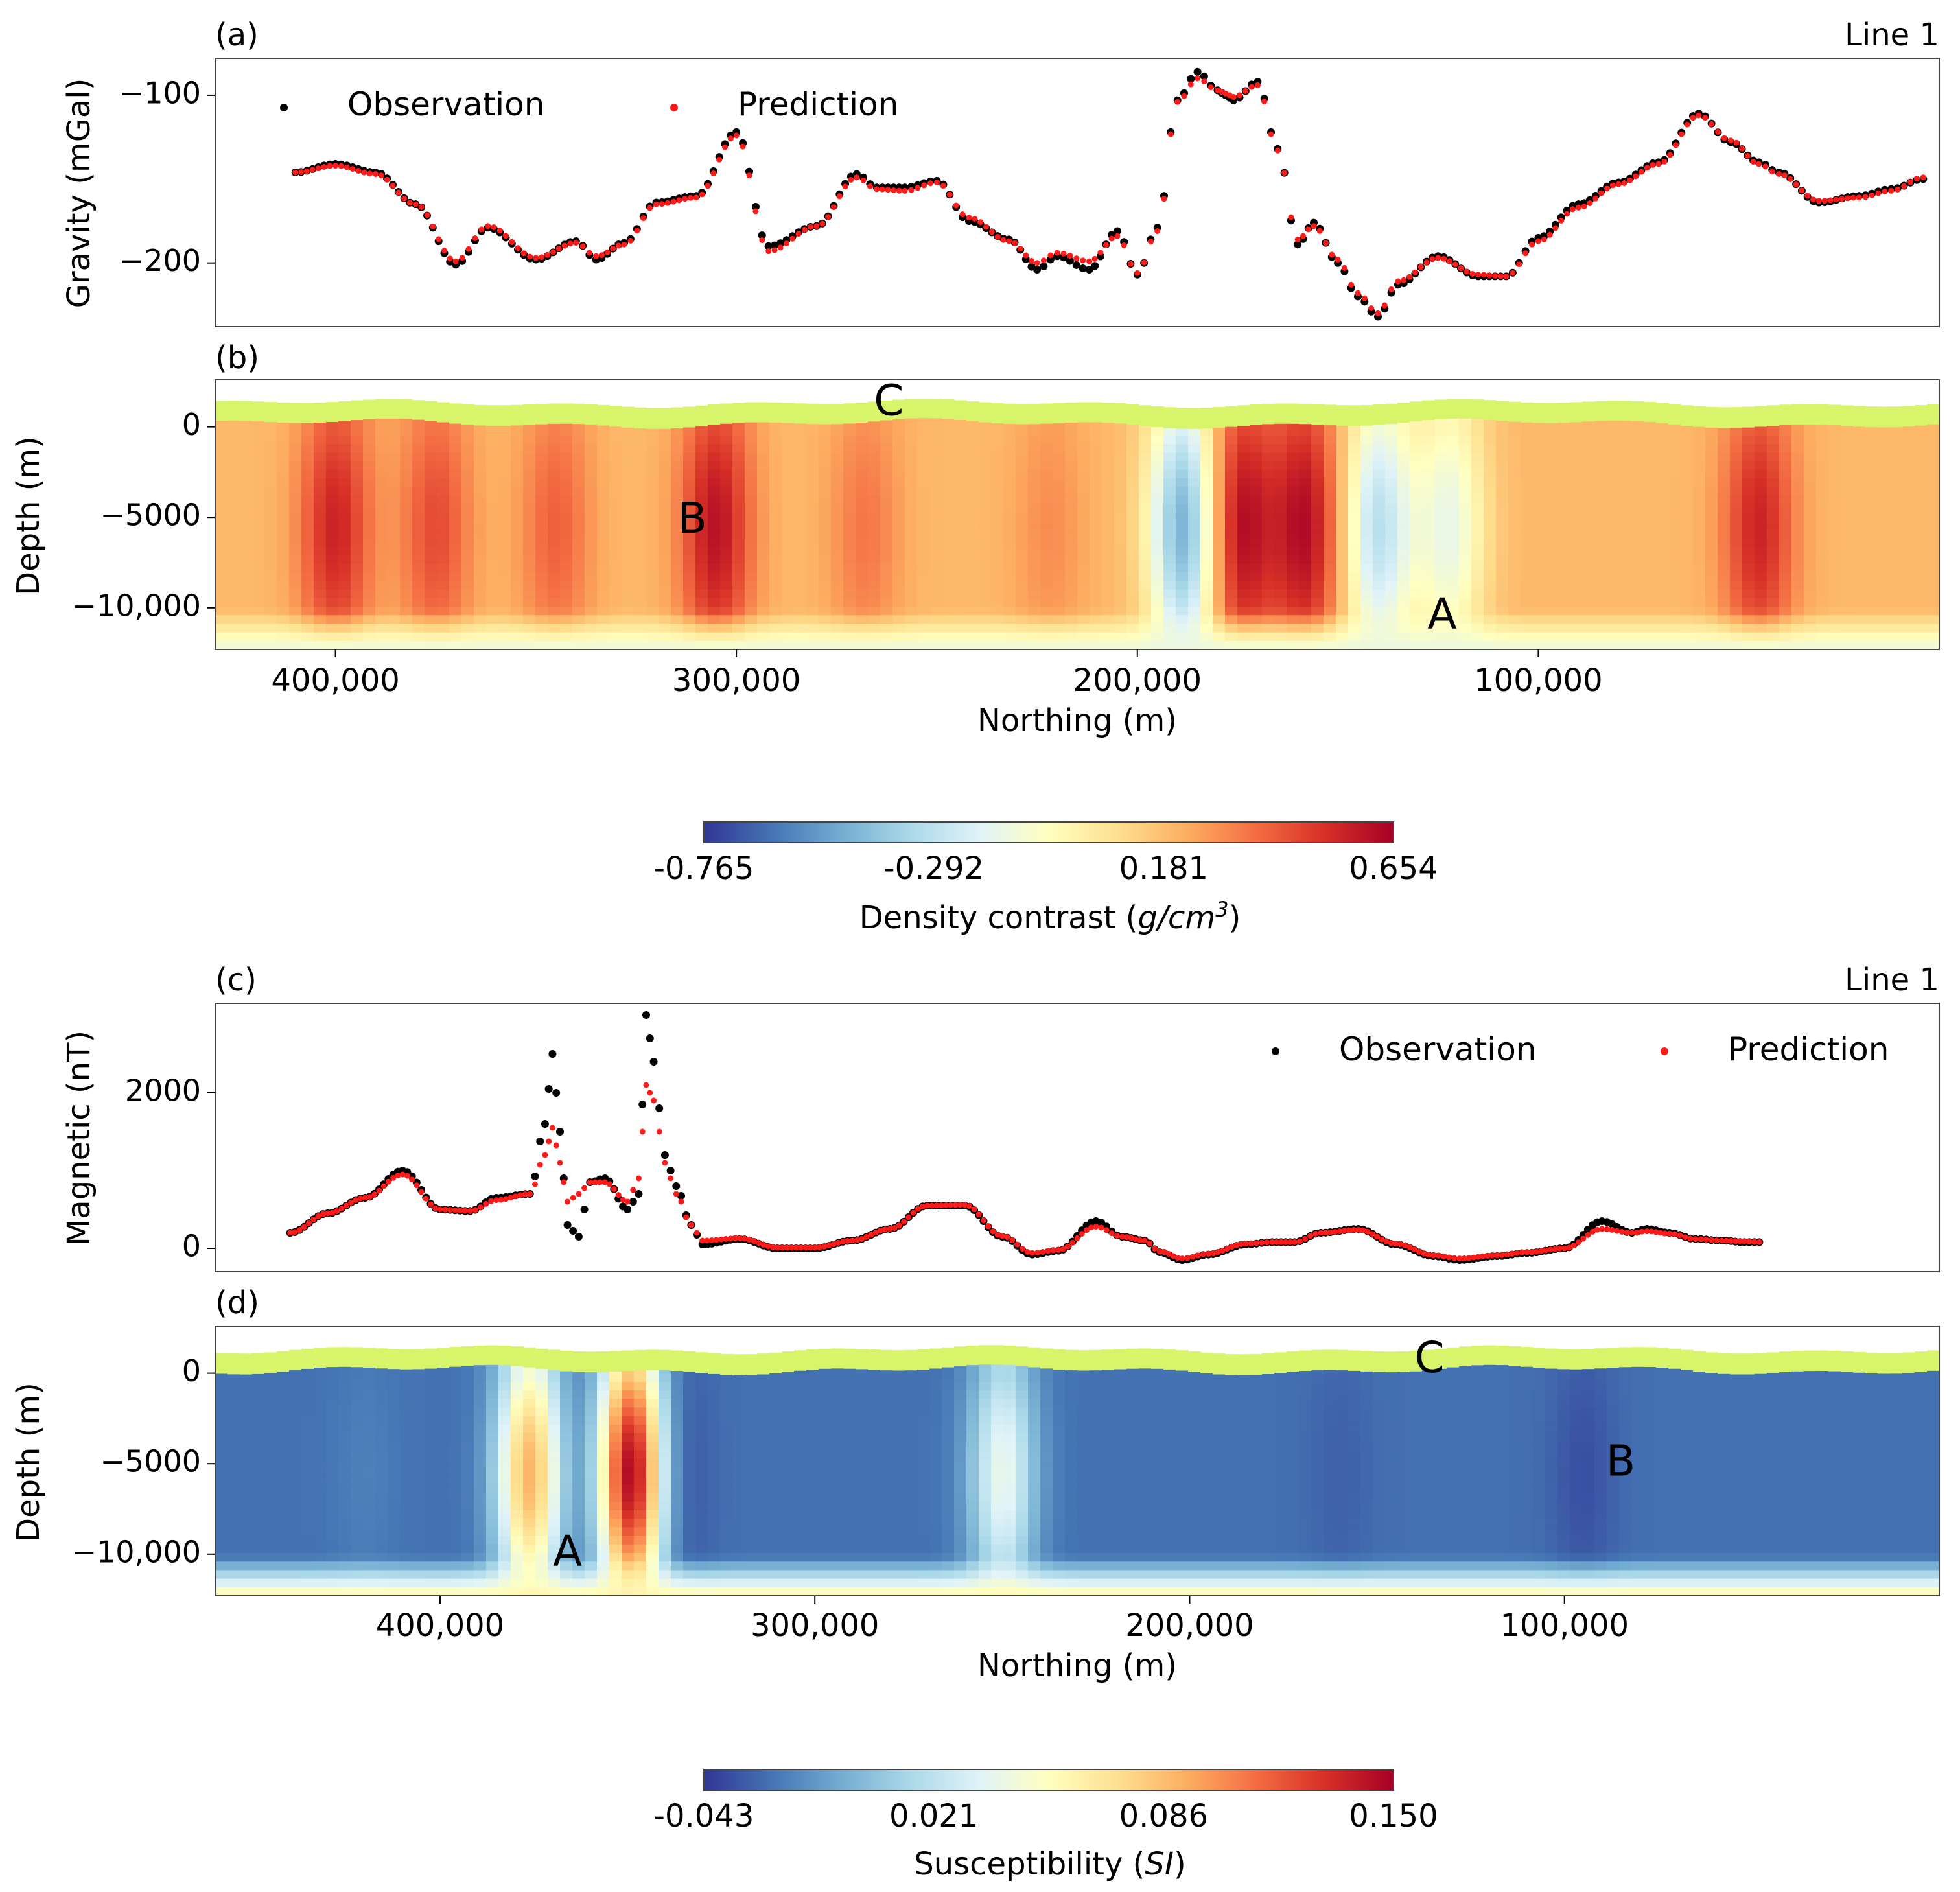  I want to click on panel-c-legend: Observation Prediction, so click(1581, 1049).